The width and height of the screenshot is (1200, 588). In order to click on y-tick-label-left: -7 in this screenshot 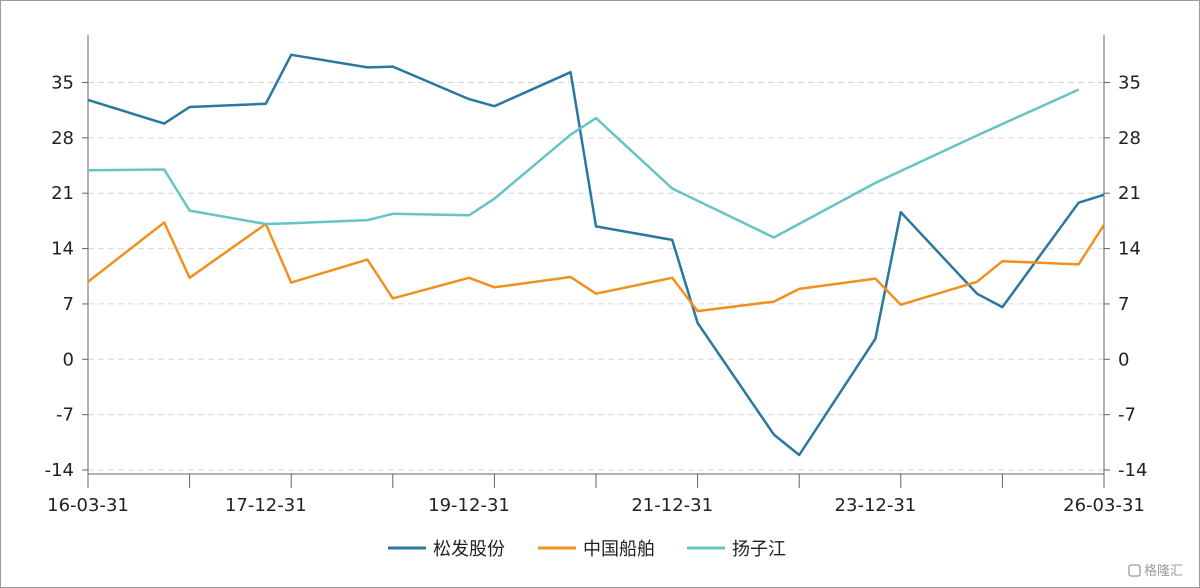, I will do `click(65, 415)`.